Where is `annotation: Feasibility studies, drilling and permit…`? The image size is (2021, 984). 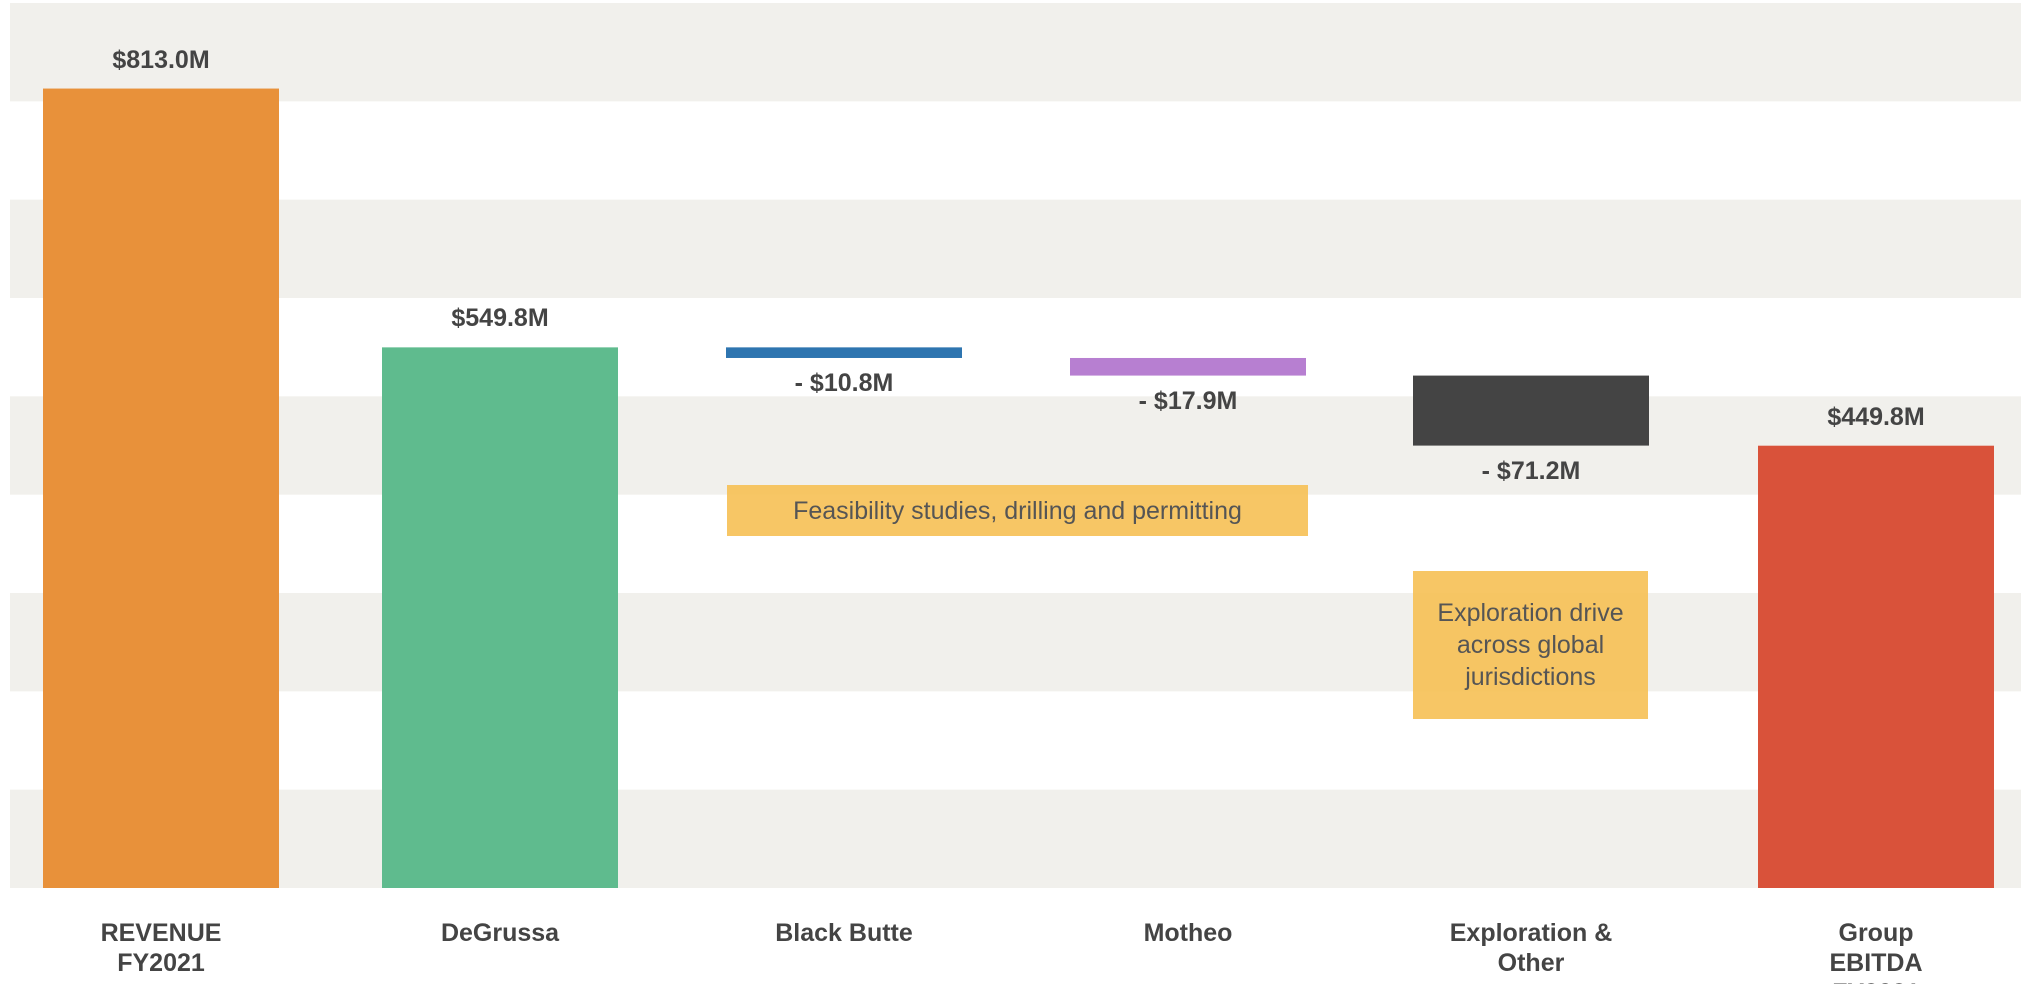
annotation: Feasibility studies, drilling and permit… is located at coordinates (1017, 510).